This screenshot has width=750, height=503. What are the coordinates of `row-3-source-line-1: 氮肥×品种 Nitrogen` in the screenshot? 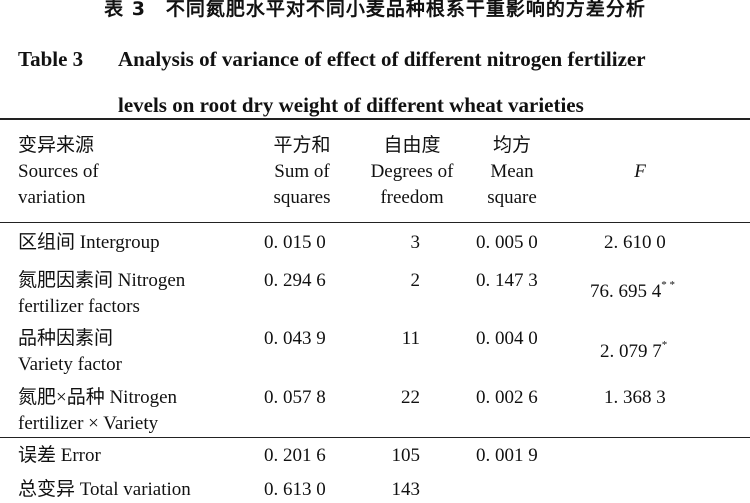 It's located at (98, 397).